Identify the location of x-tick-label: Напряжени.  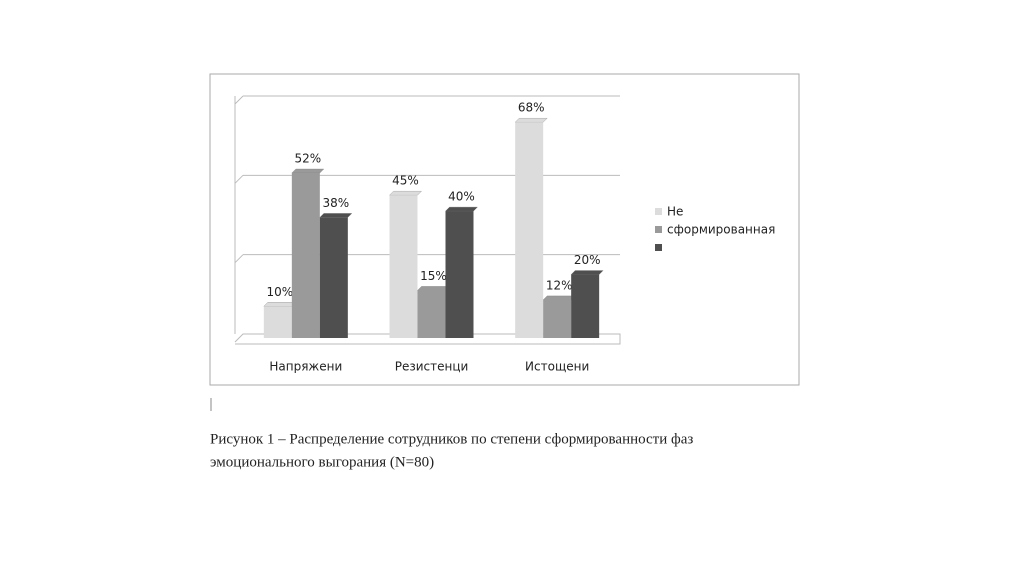
(305, 367).